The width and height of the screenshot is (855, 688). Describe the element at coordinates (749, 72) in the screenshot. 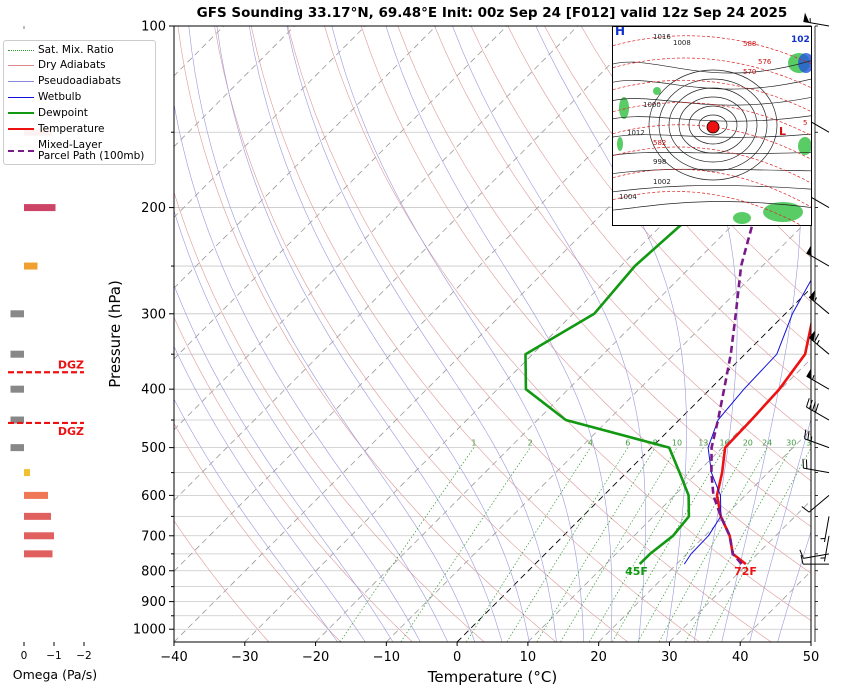

I see `inset-label: 570` at that location.